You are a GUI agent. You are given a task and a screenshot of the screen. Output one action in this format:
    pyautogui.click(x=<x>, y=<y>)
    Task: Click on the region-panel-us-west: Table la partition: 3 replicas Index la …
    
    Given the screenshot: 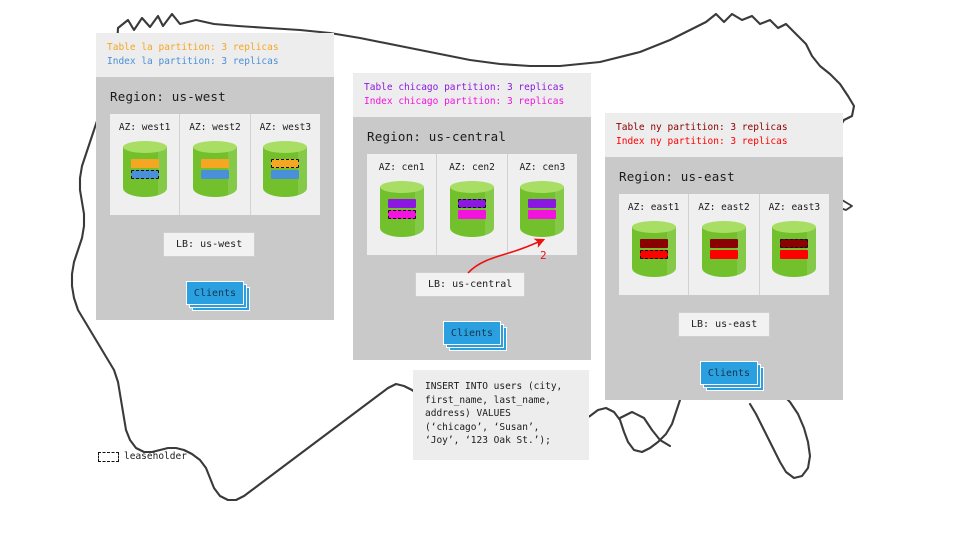 What is the action you would take?
    pyautogui.click(x=215, y=176)
    